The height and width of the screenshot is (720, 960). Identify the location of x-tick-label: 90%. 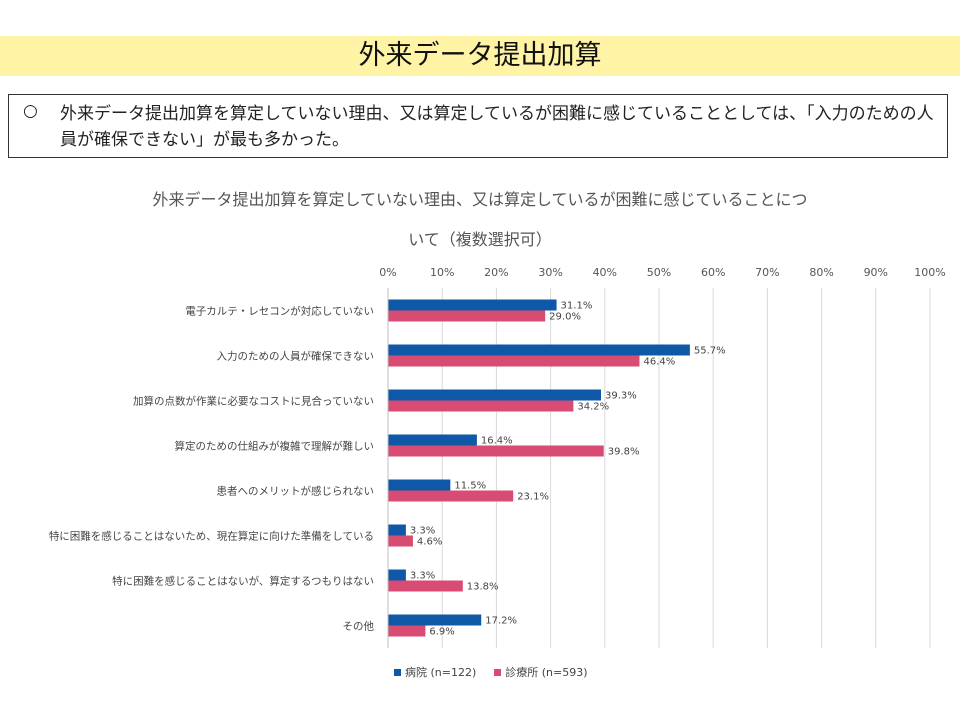
(876, 272).